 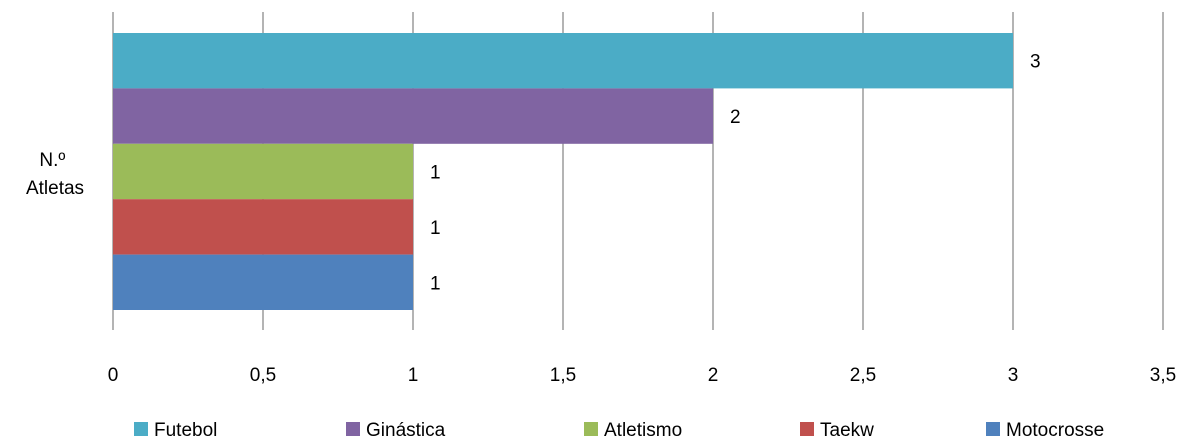 I want to click on bar-atletismo, so click(x=263, y=171).